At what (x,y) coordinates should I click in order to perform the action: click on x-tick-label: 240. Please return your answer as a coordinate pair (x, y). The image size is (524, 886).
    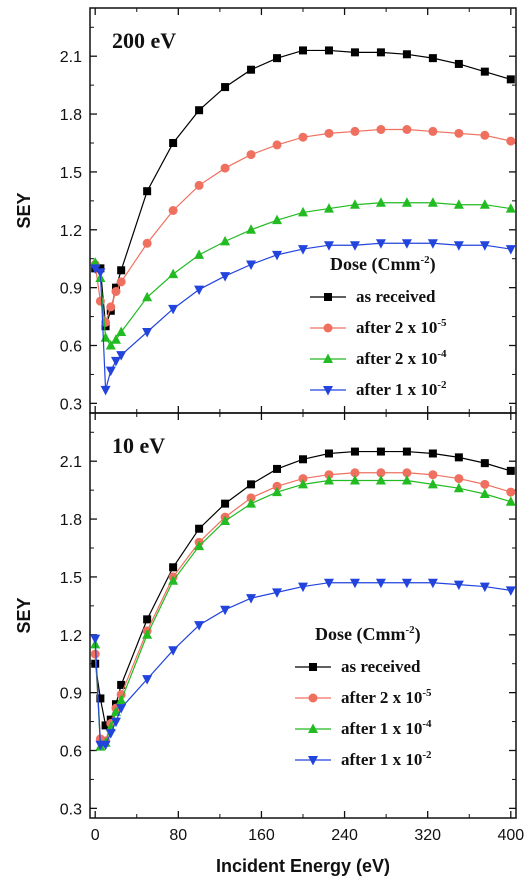
    Looking at the image, I should click on (344, 835).